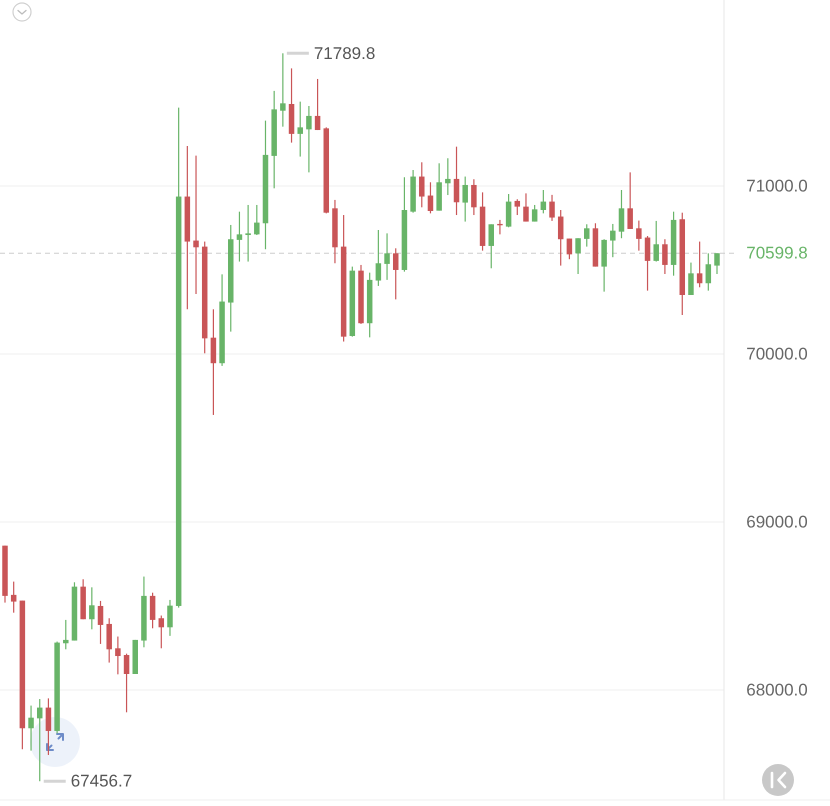  Describe the element at coordinates (345, 53) in the screenshot. I see `annotation: 71789.8` at that location.